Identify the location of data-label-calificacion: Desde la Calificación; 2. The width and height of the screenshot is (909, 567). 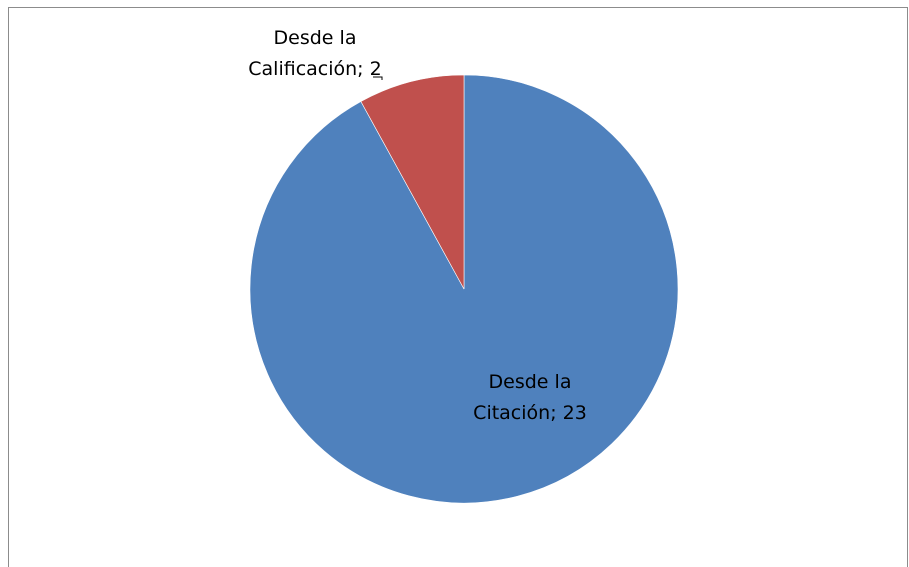
(314, 53).